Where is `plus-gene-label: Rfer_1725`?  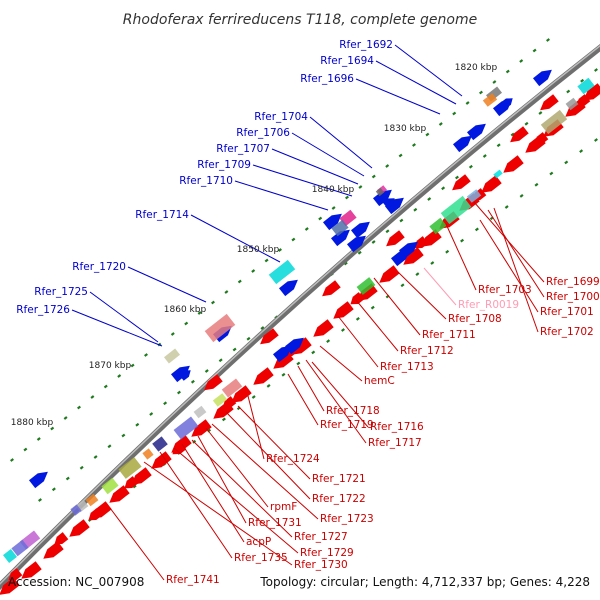
plus-gene-label: Rfer_1725 is located at coordinates (61, 292).